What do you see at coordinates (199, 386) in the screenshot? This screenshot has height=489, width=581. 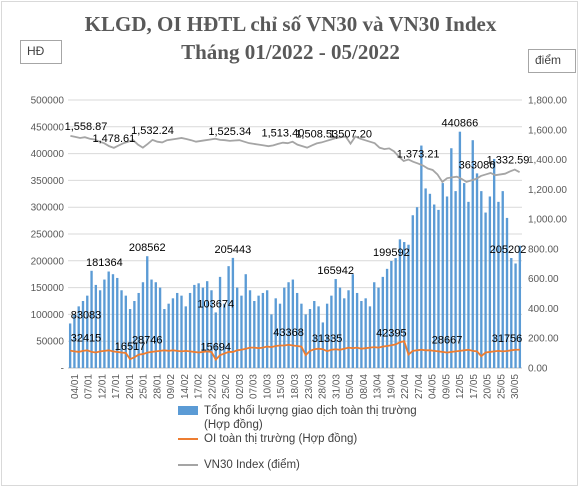 I see `x-tick-label: 17/02` at bounding box center [199, 386].